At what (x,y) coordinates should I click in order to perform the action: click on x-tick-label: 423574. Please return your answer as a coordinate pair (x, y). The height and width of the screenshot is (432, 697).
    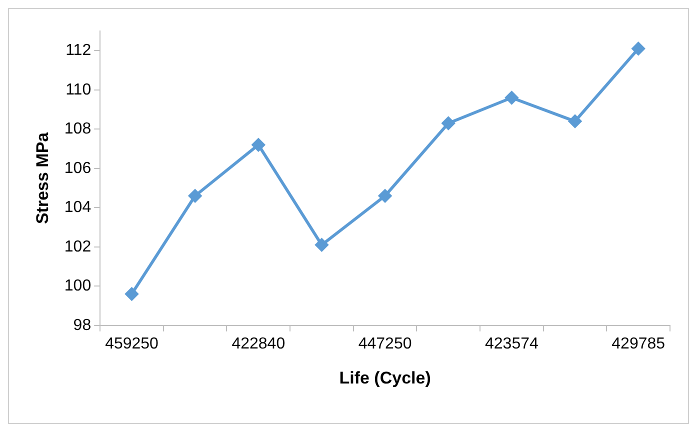
    Looking at the image, I should click on (511, 343).